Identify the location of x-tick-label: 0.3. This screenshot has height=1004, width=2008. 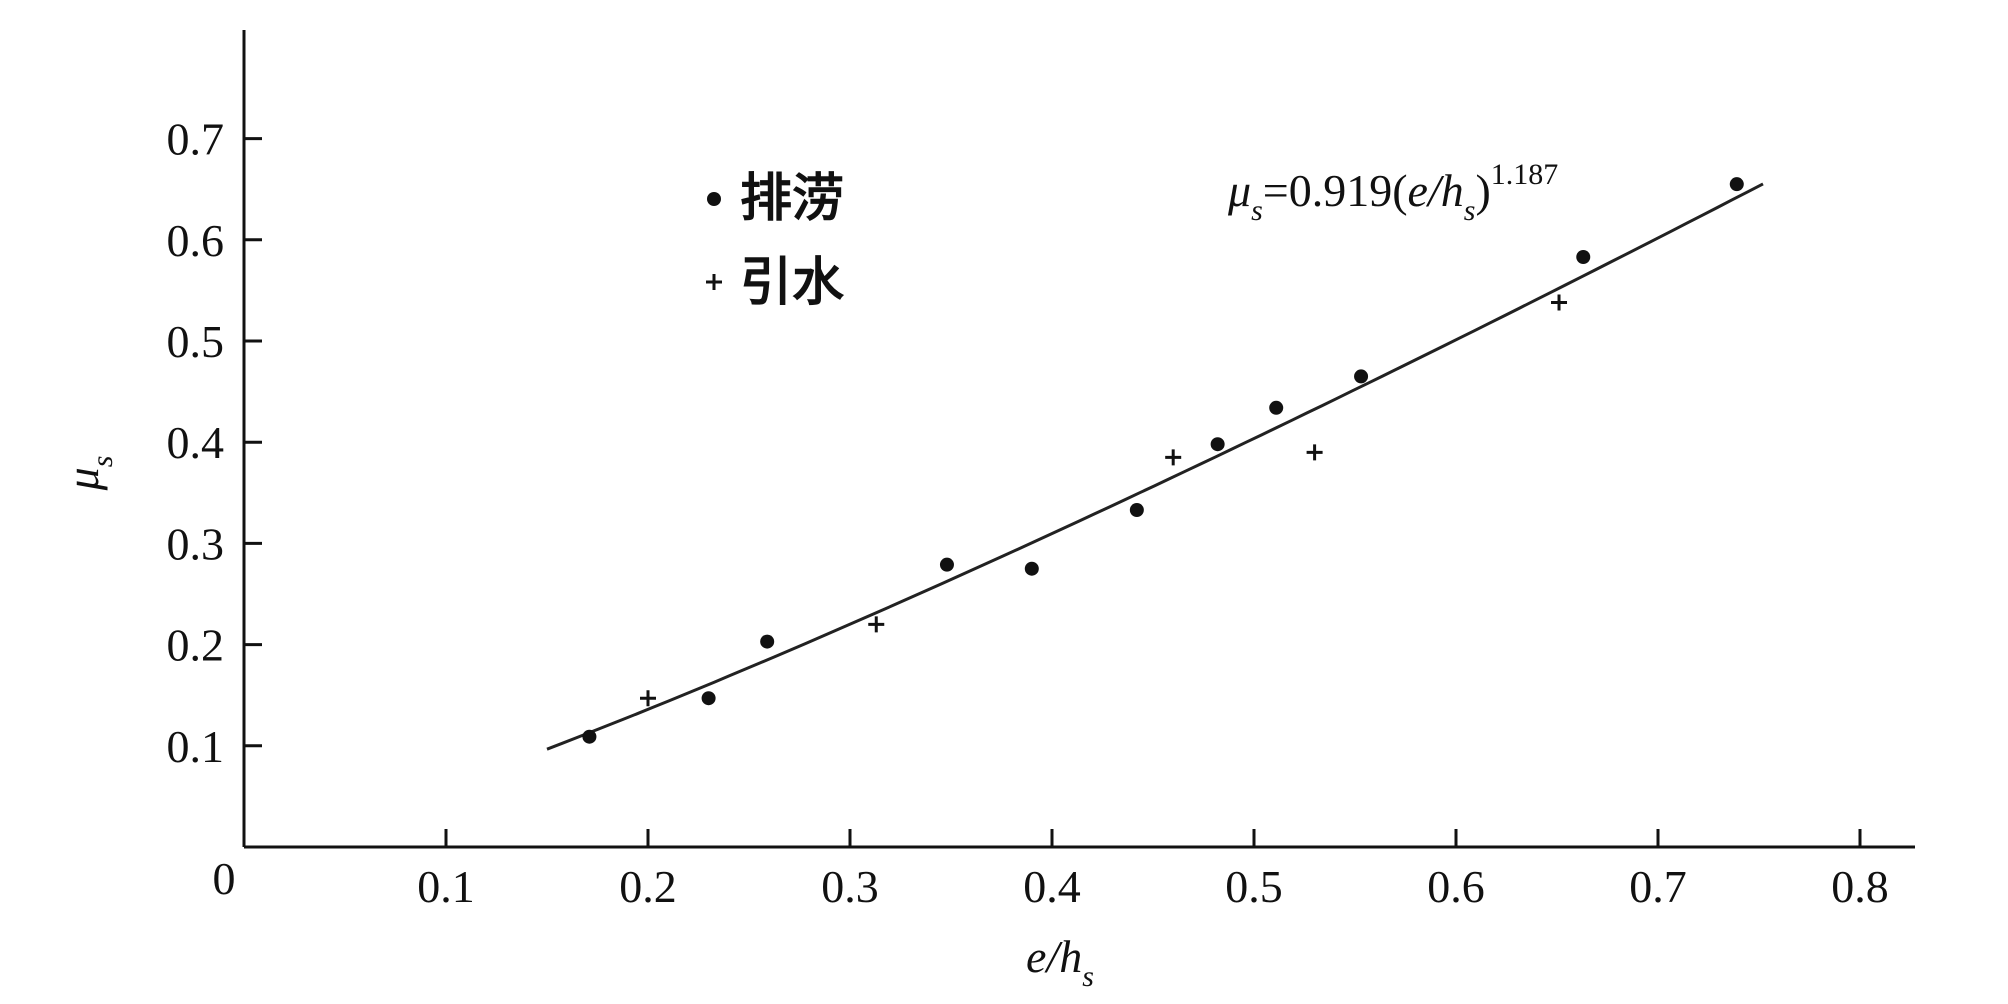
(850, 886).